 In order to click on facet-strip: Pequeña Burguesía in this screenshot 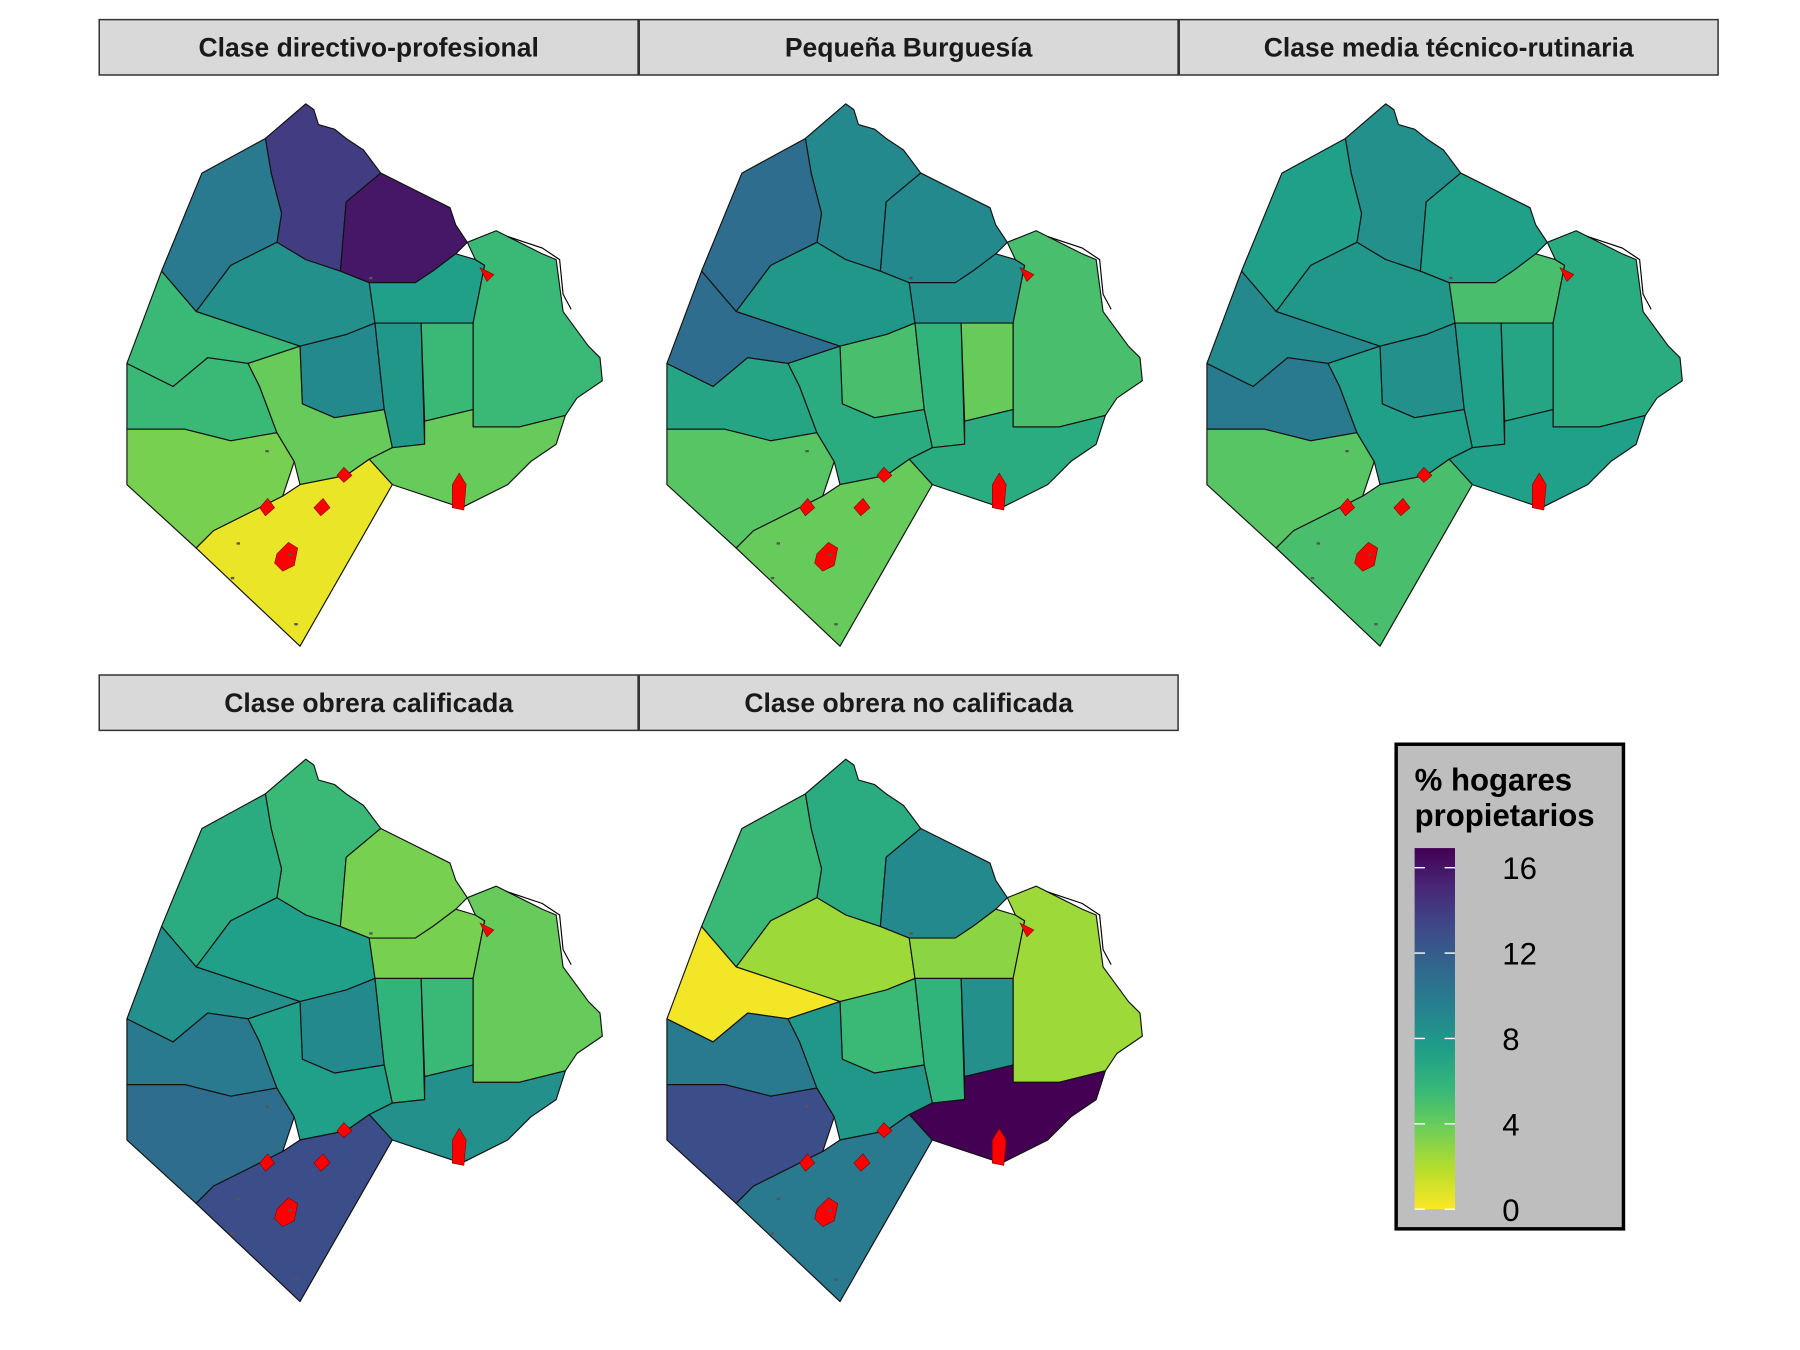, I will do `click(908, 47)`.